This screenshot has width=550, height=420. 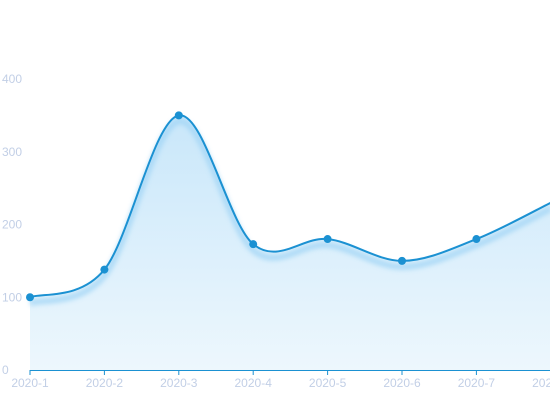 I want to click on x-tick-label: 2020-3, so click(x=179, y=383).